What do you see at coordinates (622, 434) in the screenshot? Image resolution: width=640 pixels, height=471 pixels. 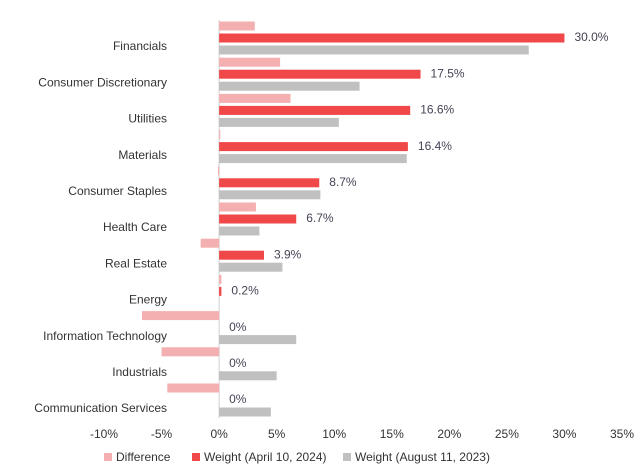 I see `x-tick-label: 35%` at bounding box center [622, 434].